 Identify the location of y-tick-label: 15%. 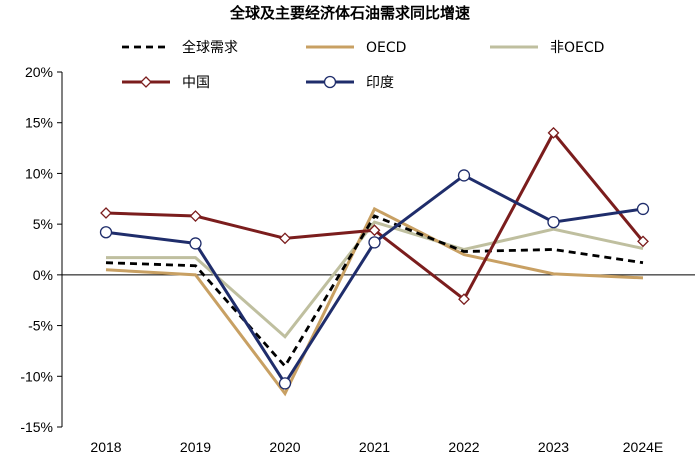
(39, 123).